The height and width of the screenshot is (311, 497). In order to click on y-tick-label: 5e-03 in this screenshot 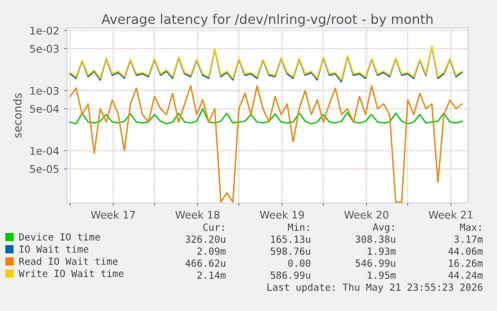, I will do `click(44, 48)`.